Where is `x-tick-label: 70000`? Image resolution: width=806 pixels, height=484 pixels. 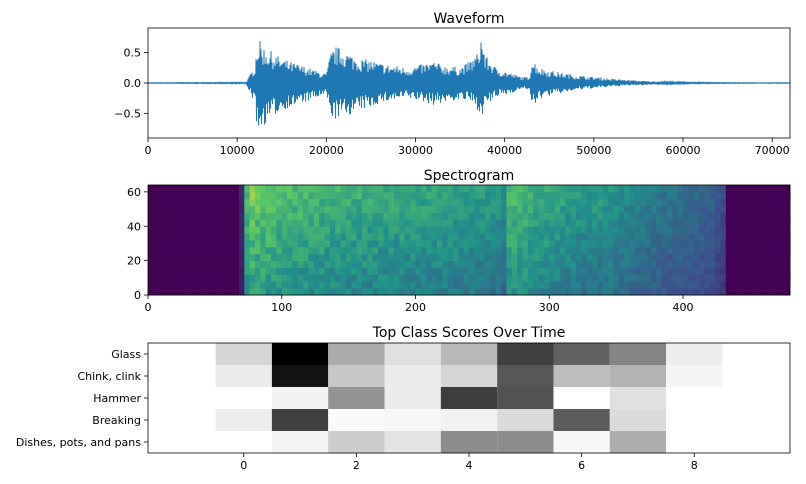 x-tick-label: 70000 is located at coordinates (772, 150).